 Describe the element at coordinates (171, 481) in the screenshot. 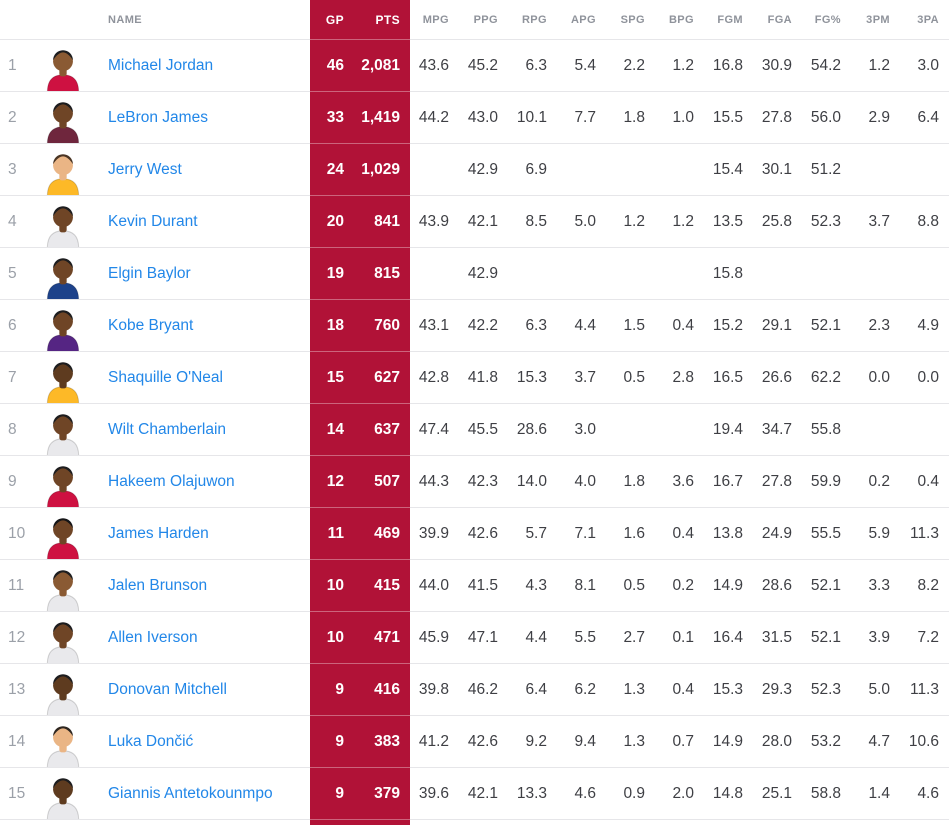

I see `player-name-link: Hakeem Olajuwon` at that location.